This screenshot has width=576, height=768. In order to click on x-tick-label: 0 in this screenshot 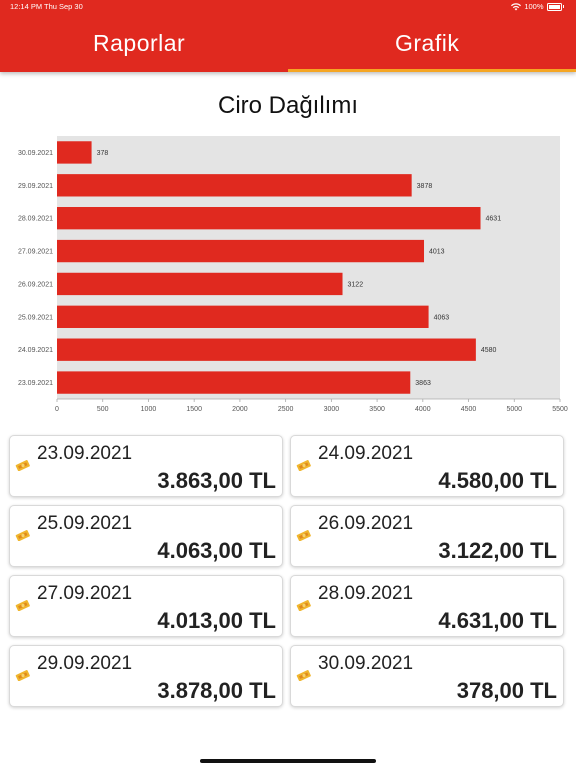, I will do `click(57, 409)`.